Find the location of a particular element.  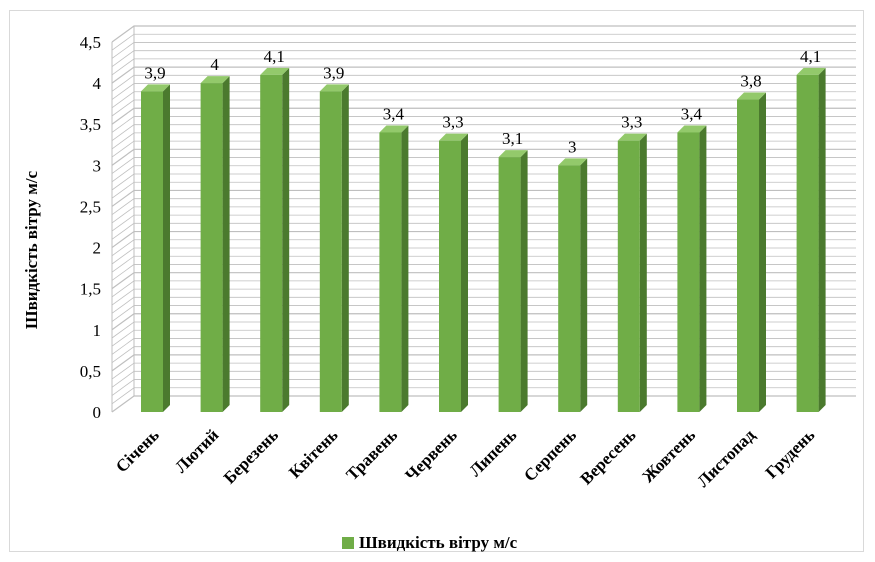

x-tick-label: Січень is located at coordinates (137, 450).